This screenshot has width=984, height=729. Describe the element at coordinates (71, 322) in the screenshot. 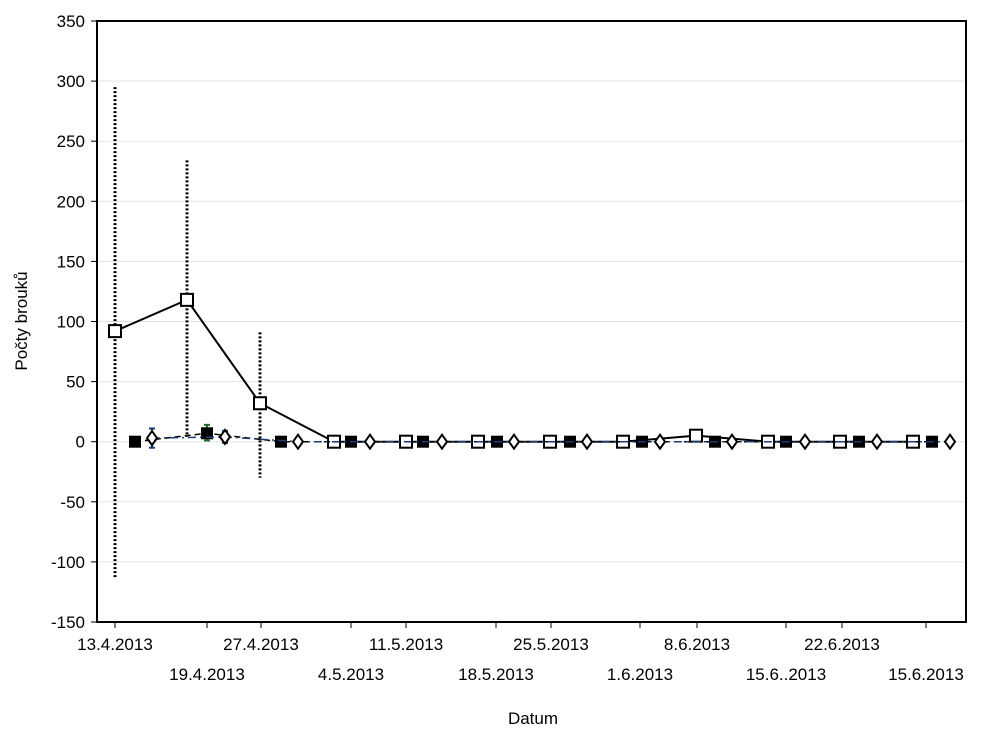

I see `y-tick-label: 100` at that location.